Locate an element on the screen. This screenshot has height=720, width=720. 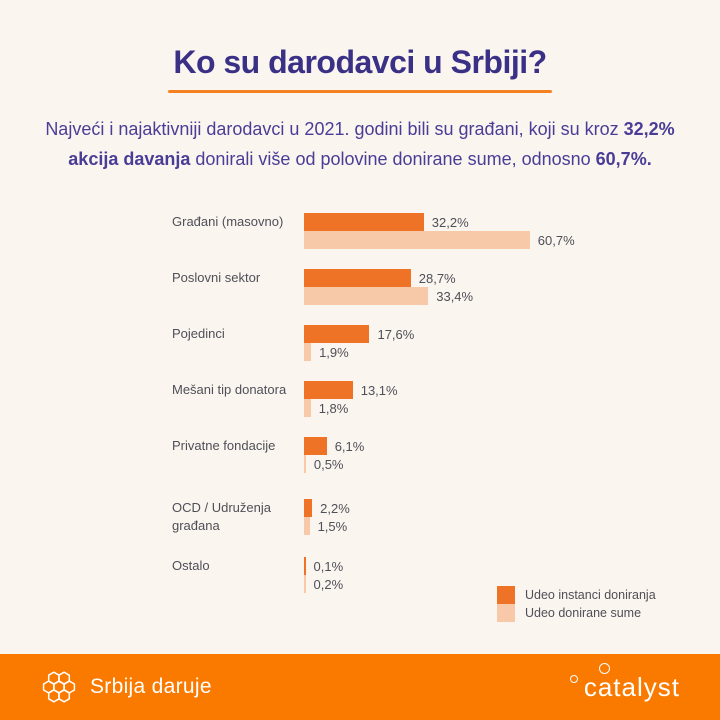
srbija-daruje-label: Srbija daruje is located at coordinates (151, 686).